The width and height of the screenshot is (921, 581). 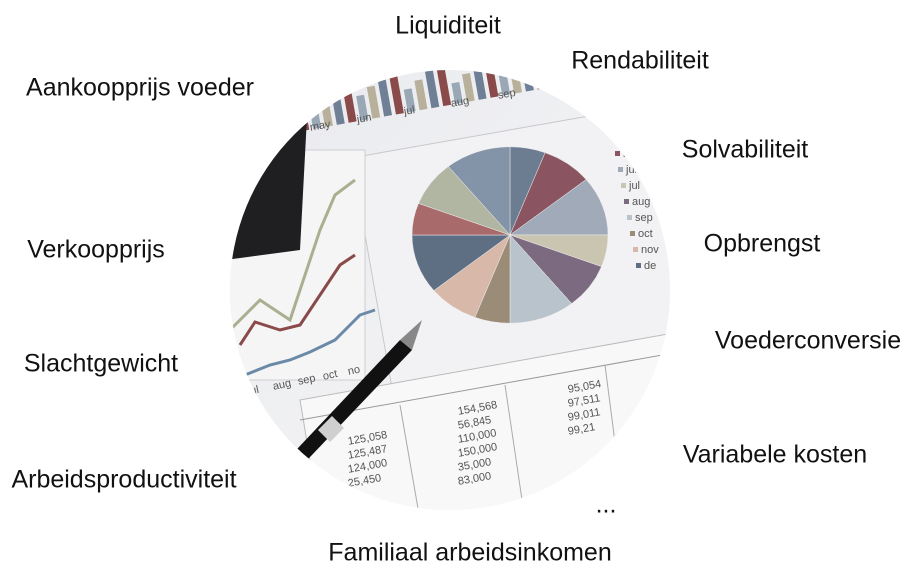 What do you see at coordinates (584, 415) in the screenshot?
I see `photo-number: 99,011` at bounding box center [584, 415].